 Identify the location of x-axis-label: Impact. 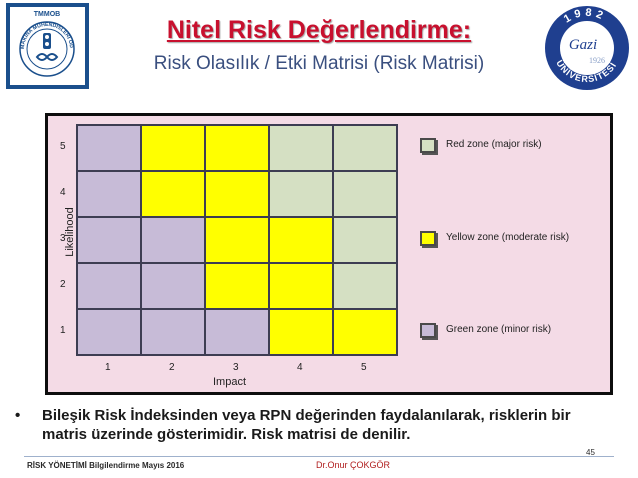
(230, 382).